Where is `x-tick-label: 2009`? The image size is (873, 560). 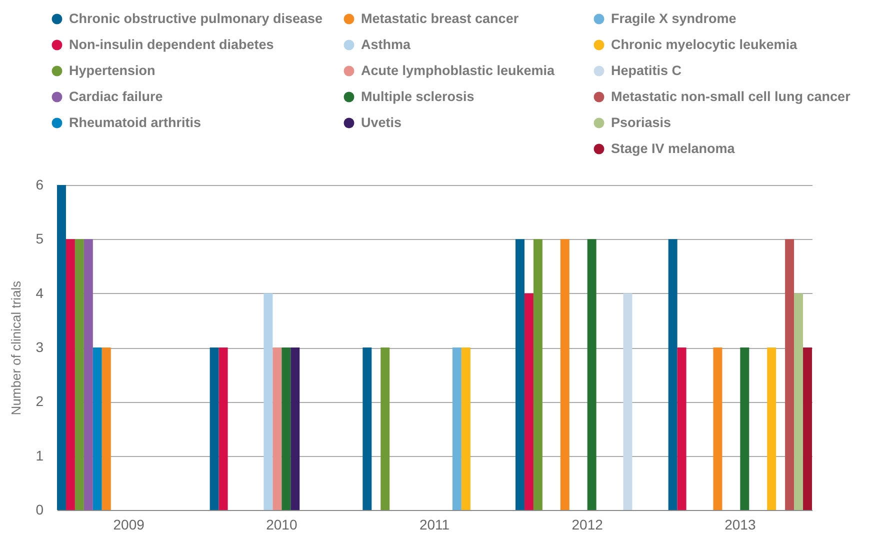 x-tick-label: 2009 is located at coordinates (129, 524).